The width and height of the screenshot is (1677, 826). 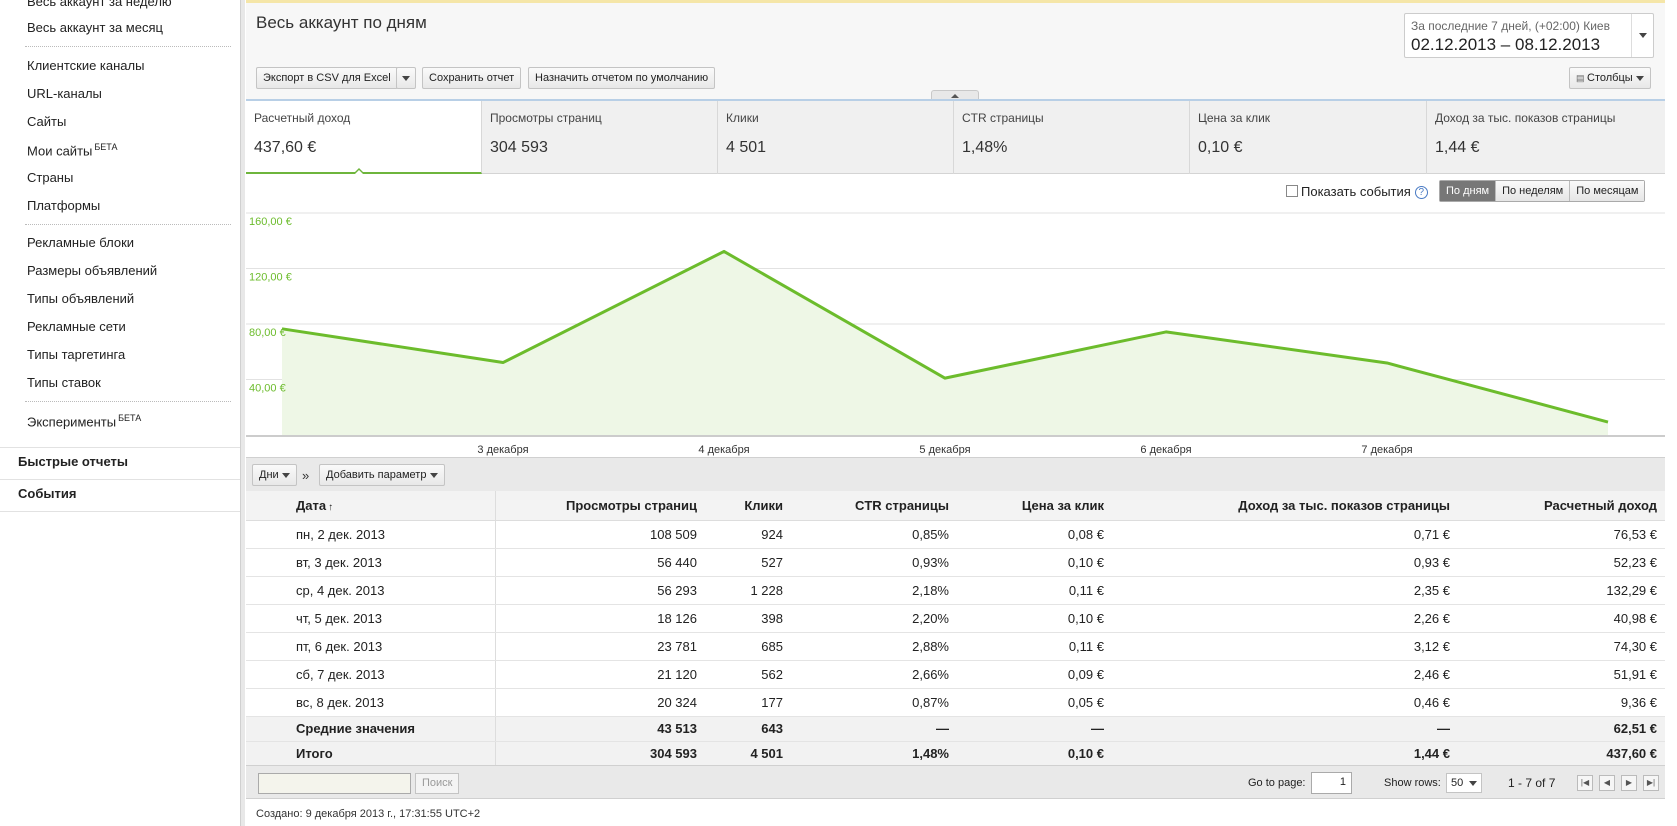 What do you see at coordinates (1457, 783) in the screenshot?
I see `rows-per-page-value: 50` at bounding box center [1457, 783].